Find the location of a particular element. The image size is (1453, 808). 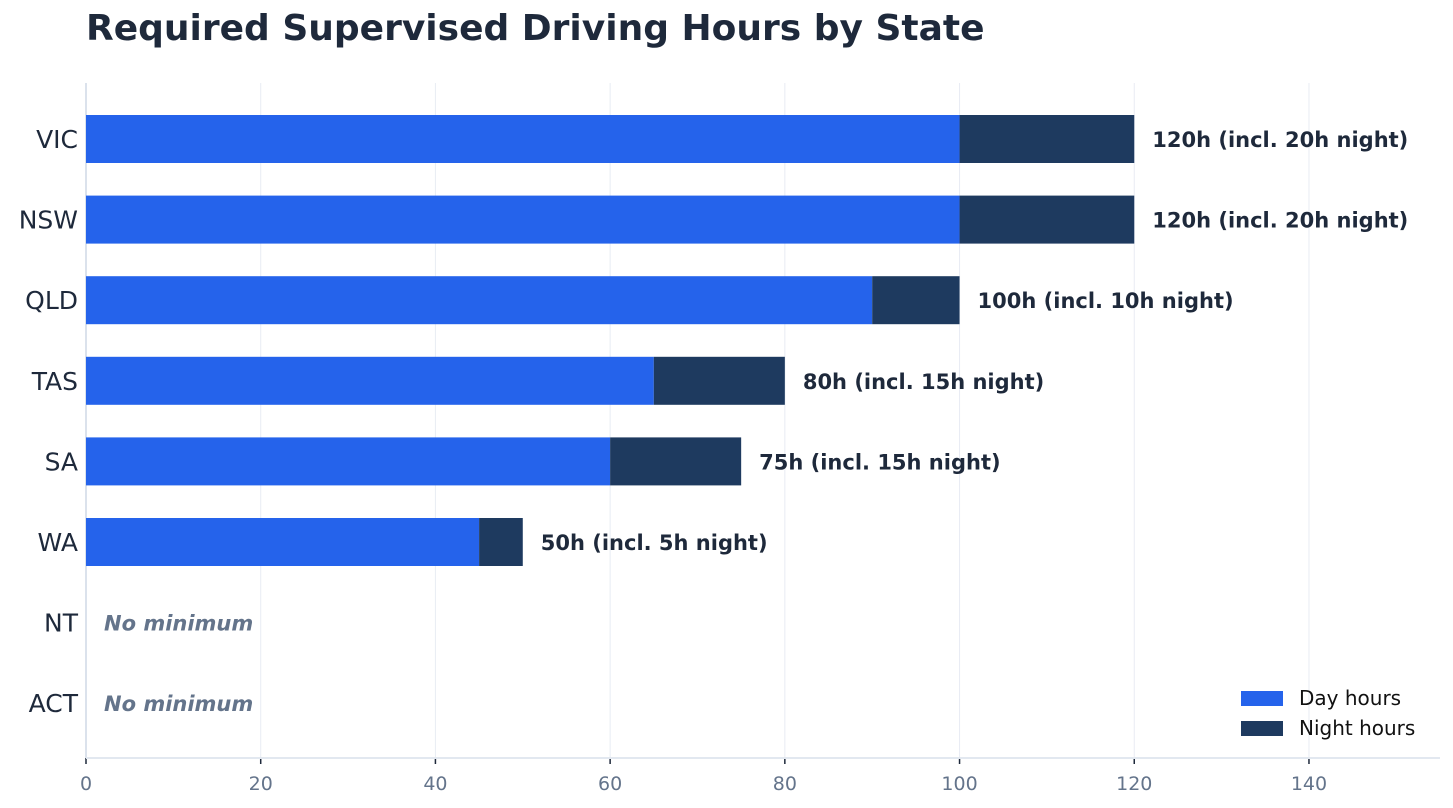

x-tick-label: 140 is located at coordinates (1309, 784).